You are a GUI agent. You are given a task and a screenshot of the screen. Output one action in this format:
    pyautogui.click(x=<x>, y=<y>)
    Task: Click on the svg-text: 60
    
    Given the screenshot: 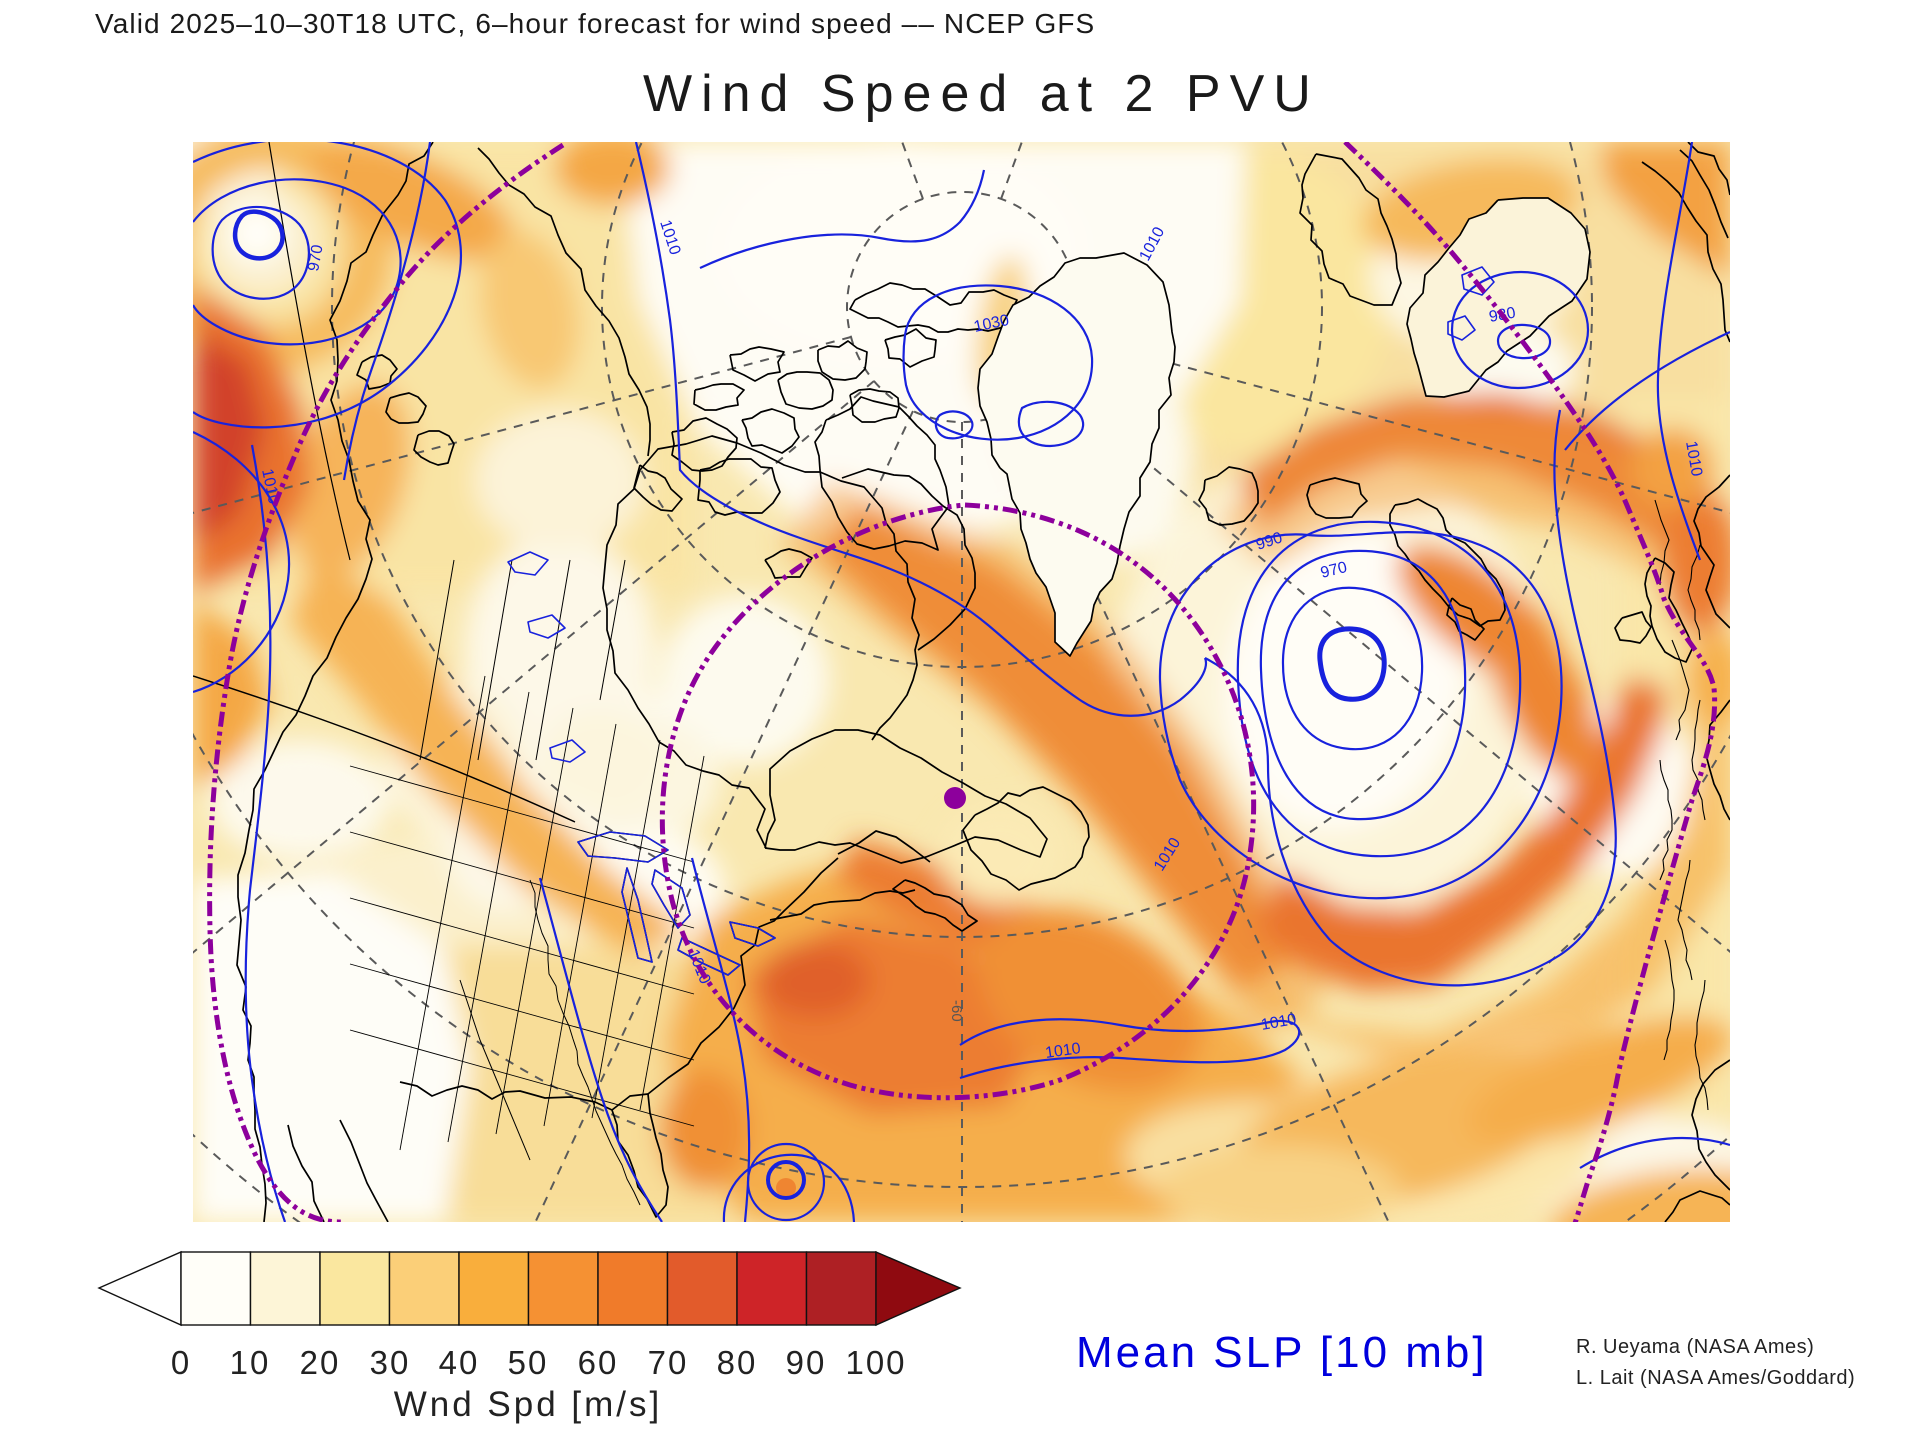 What is the action you would take?
    pyautogui.click(x=598, y=1362)
    